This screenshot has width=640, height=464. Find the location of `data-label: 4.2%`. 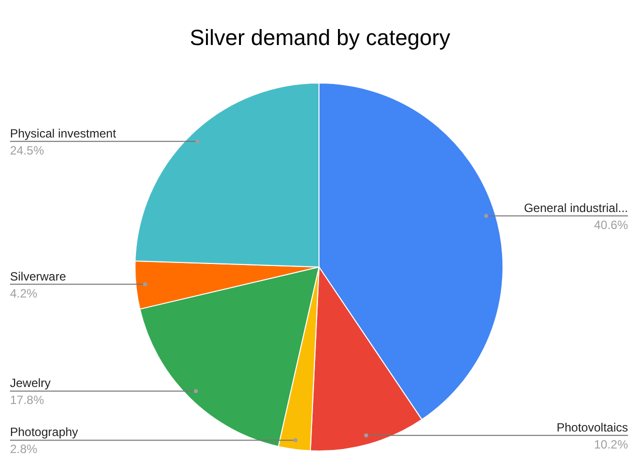

data-label: 4.2% is located at coordinates (24, 293).